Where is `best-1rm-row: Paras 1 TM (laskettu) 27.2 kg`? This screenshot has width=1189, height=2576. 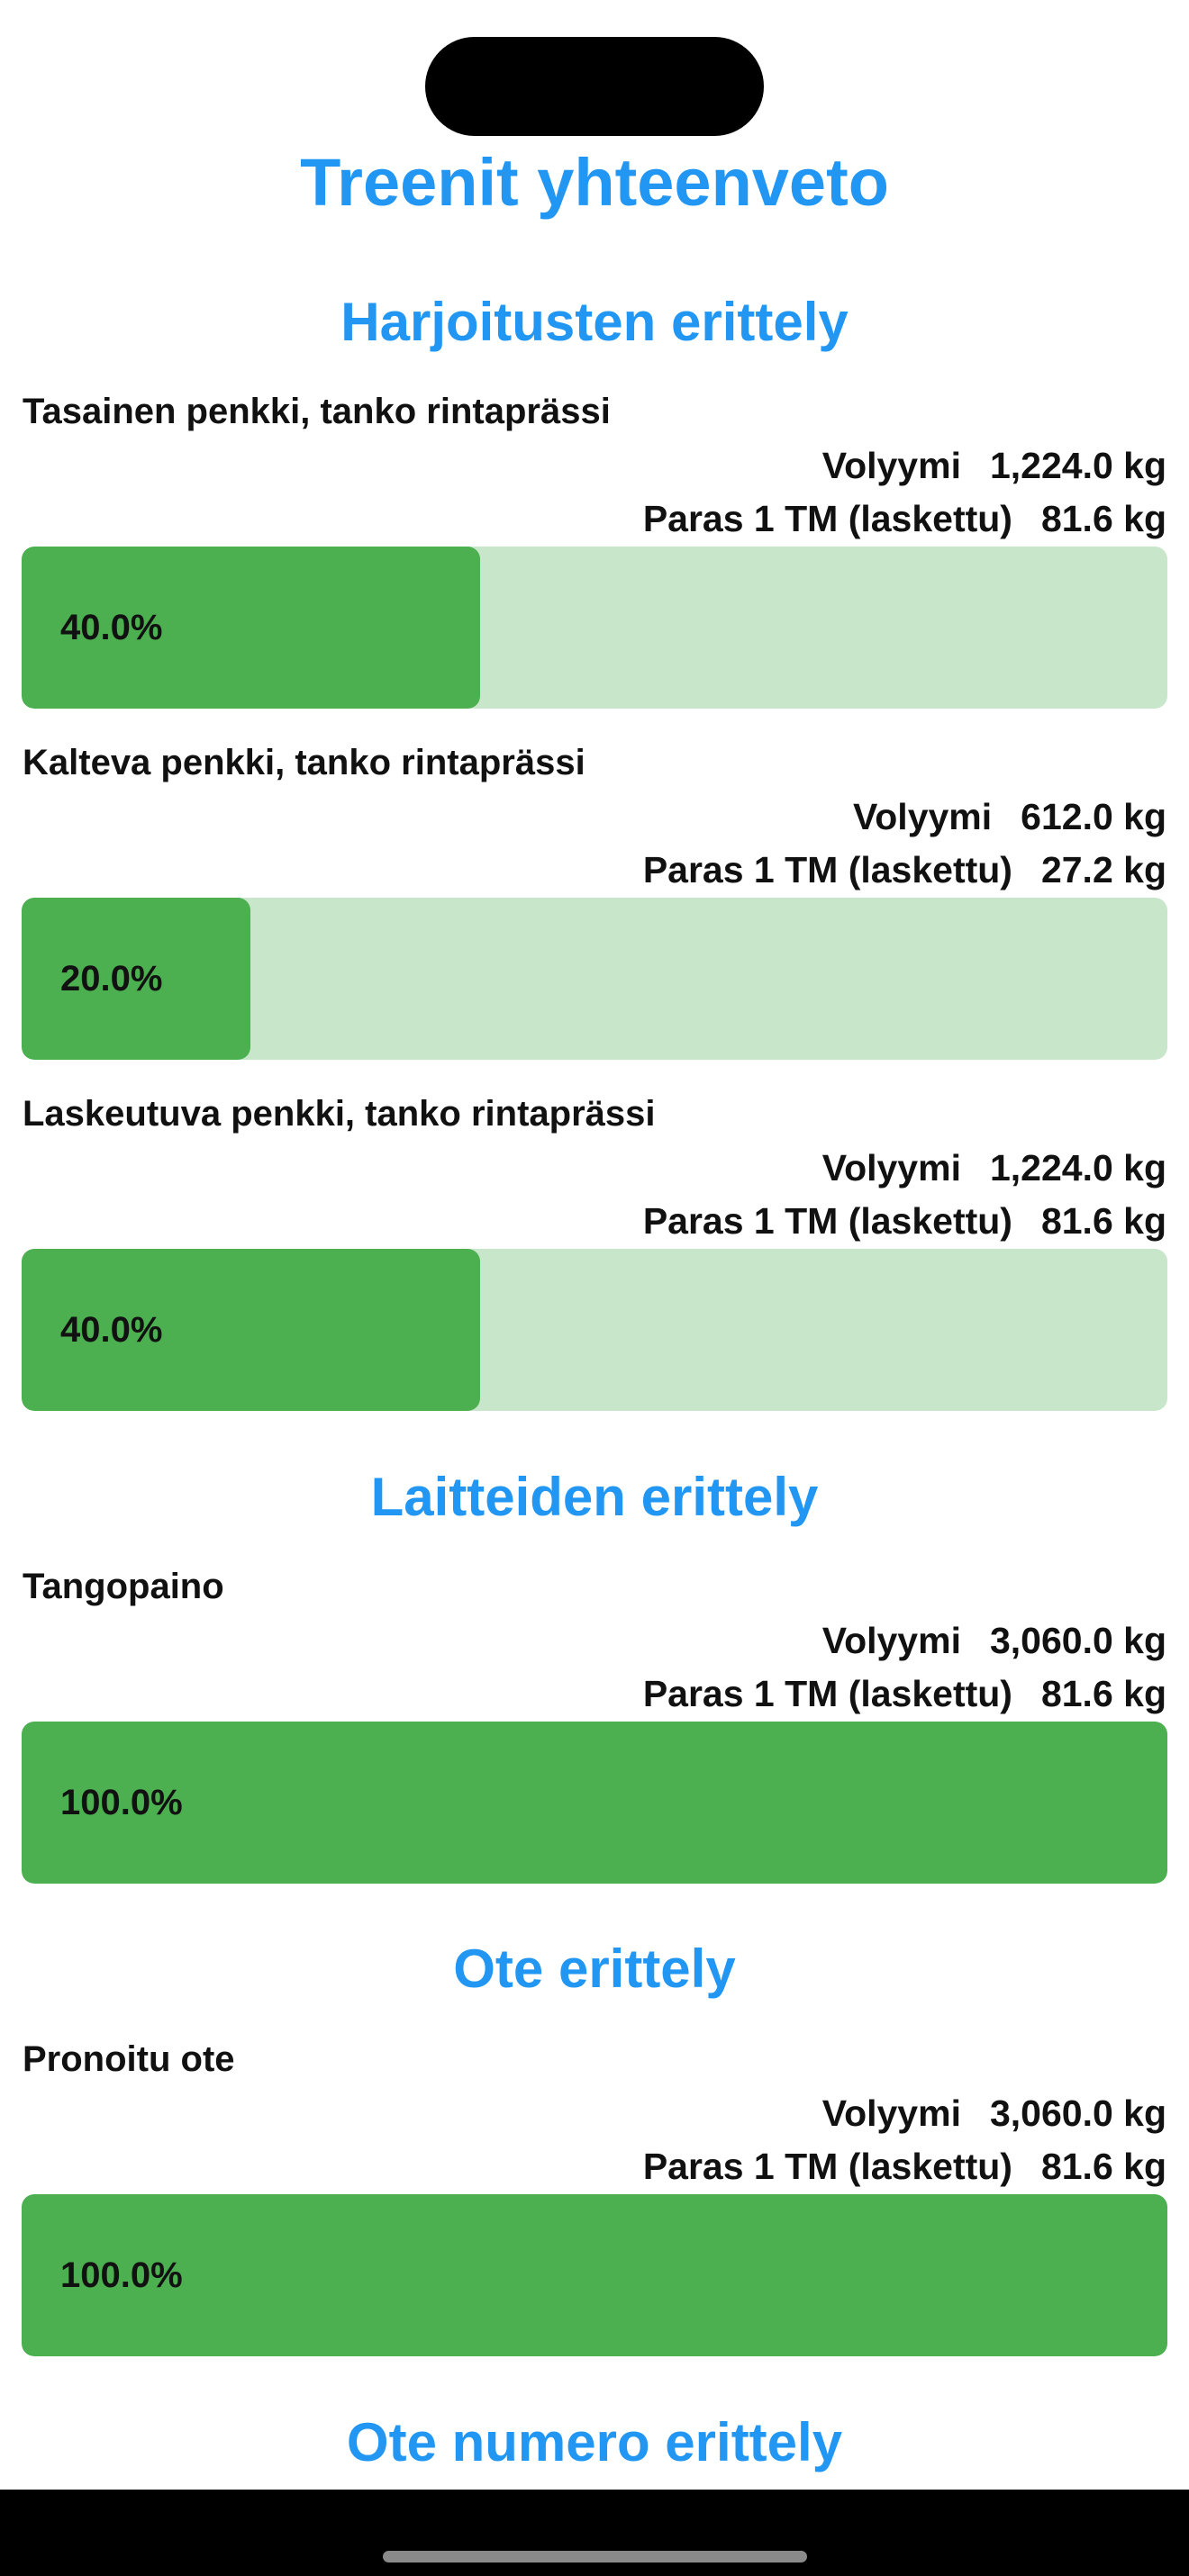
best-1rm-row: Paras 1 TM (laskettu) 27.2 kg is located at coordinates (904, 870).